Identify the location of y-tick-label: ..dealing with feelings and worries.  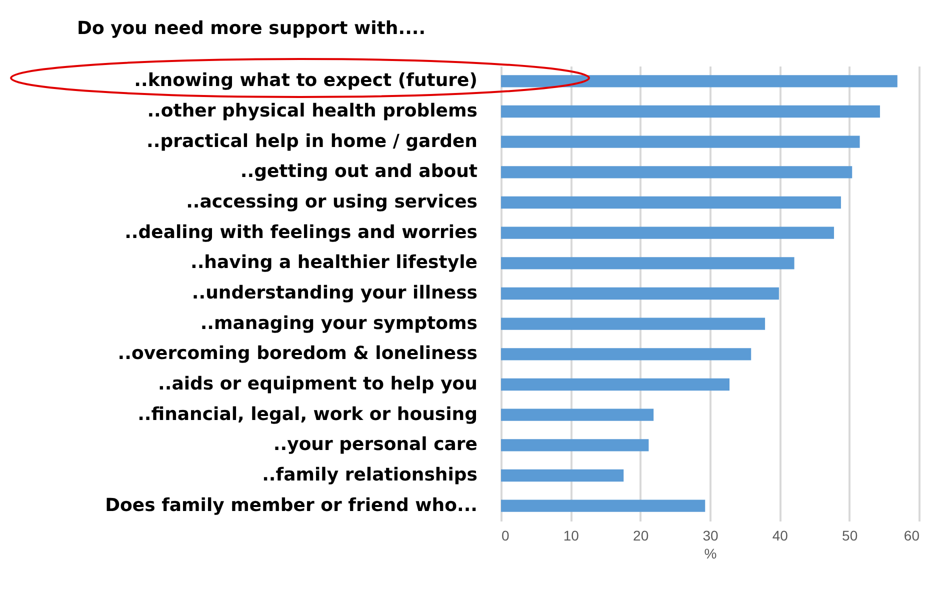
(301, 232).